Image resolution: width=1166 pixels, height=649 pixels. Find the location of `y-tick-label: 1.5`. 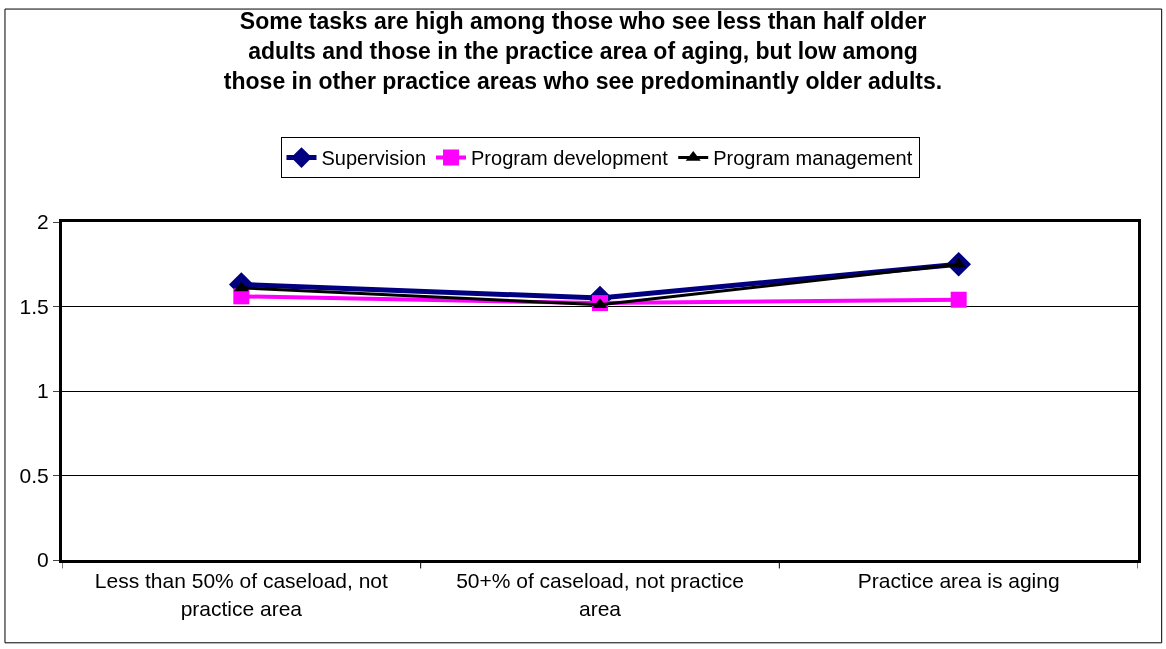

y-tick-label: 1.5 is located at coordinates (34, 306).